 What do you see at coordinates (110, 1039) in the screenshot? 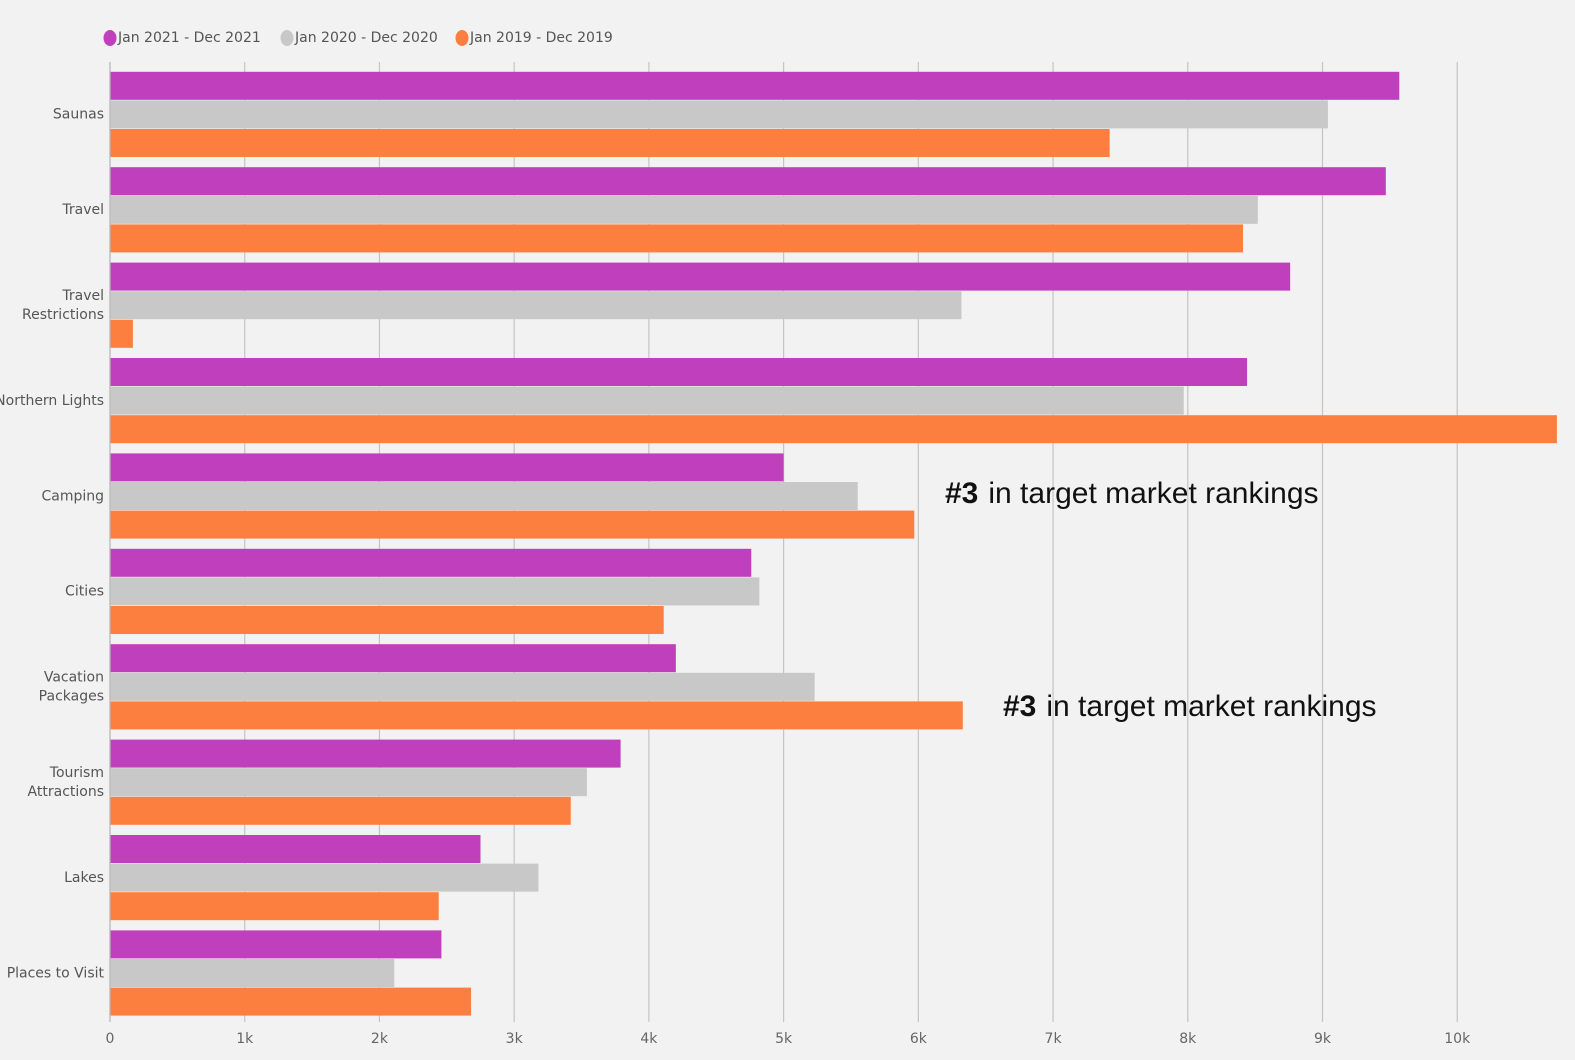
I see `x-tick-label: 0` at bounding box center [110, 1039].